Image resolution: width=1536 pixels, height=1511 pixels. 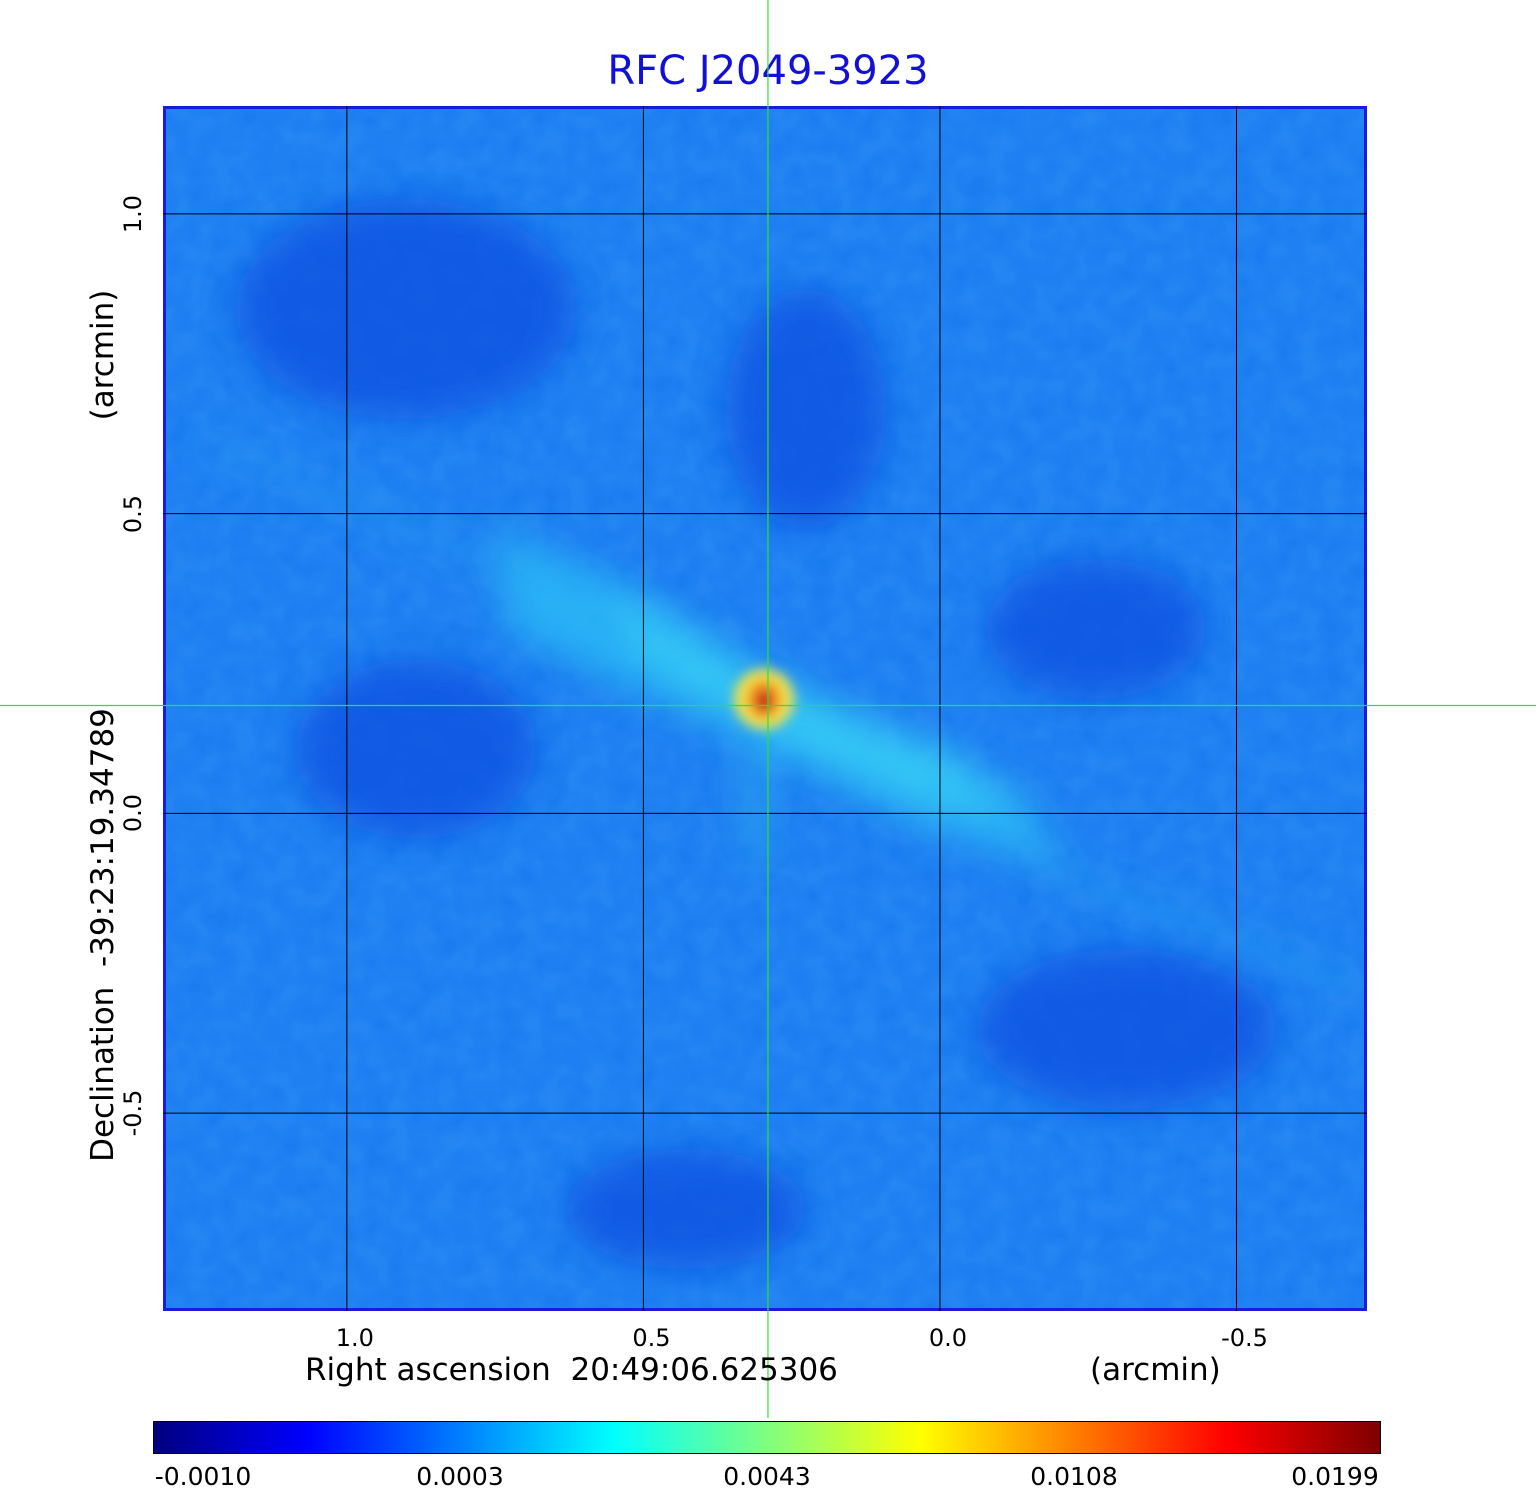 What do you see at coordinates (764, 699) in the screenshot?
I see `peak-source` at bounding box center [764, 699].